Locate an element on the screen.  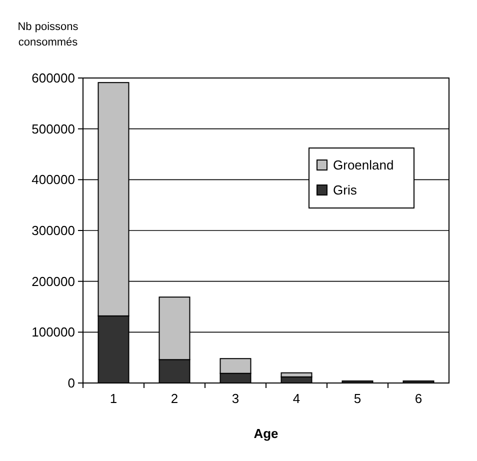
y-tick-label: 600000 is located at coordinates (53, 78).